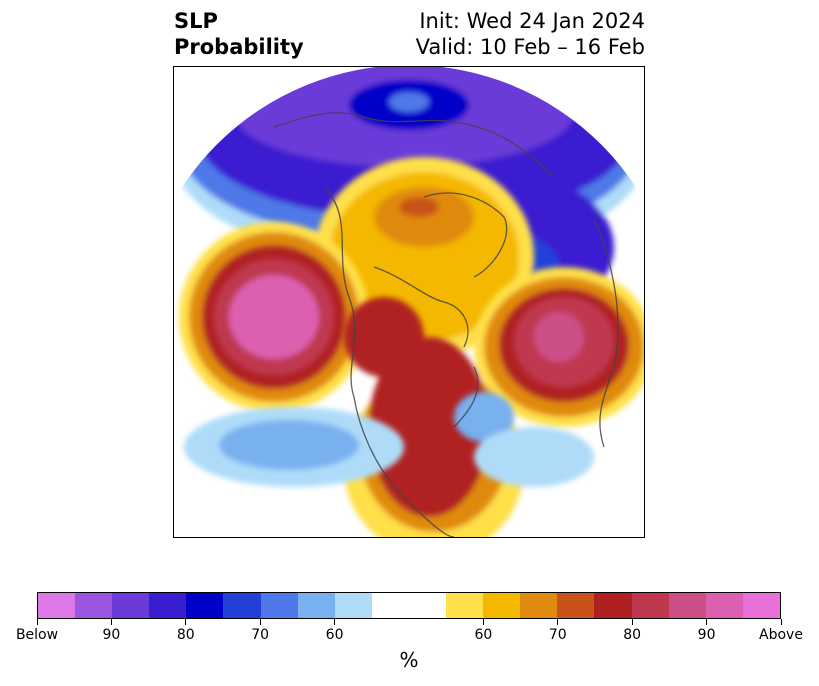 Image resolution: width=819 pixels, height=686 pixels. I want to click on title-product: Probability, so click(239, 47).